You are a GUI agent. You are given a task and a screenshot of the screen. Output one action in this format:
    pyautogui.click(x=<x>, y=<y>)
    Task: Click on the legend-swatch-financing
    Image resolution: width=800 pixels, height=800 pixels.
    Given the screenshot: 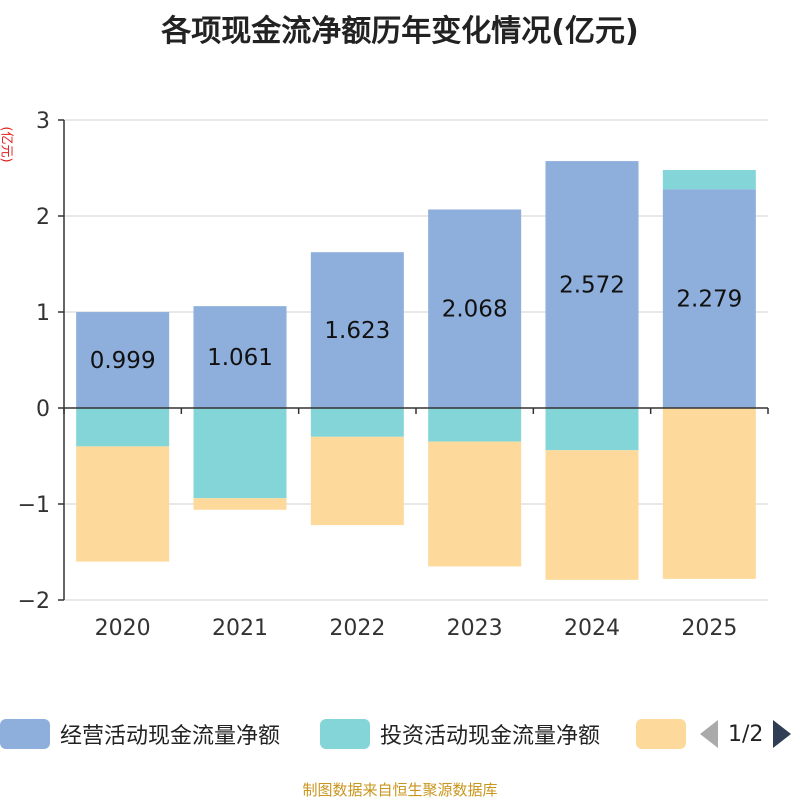 What is the action you would take?
    pyautogui.click(x=661, y=734)
    